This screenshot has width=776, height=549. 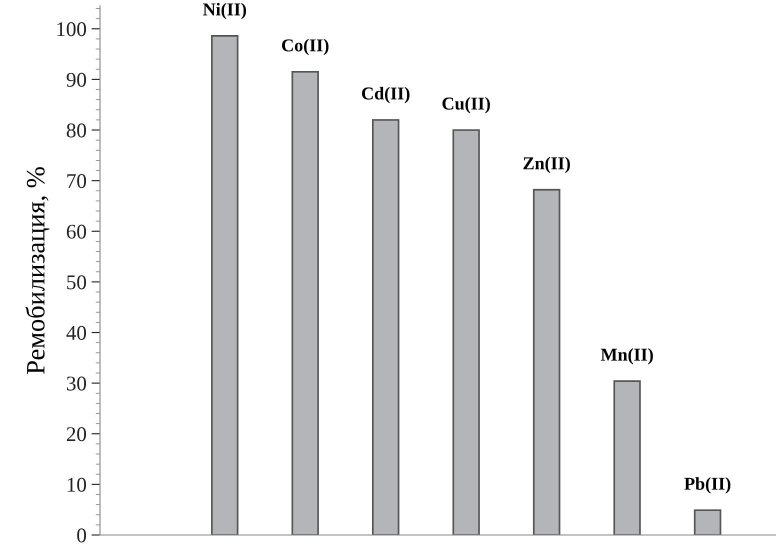 What do you see at coordinates (707, 485) in the screenshot?
I see `x-tick-label: Pb(II)` at bounding box center [707, 485].